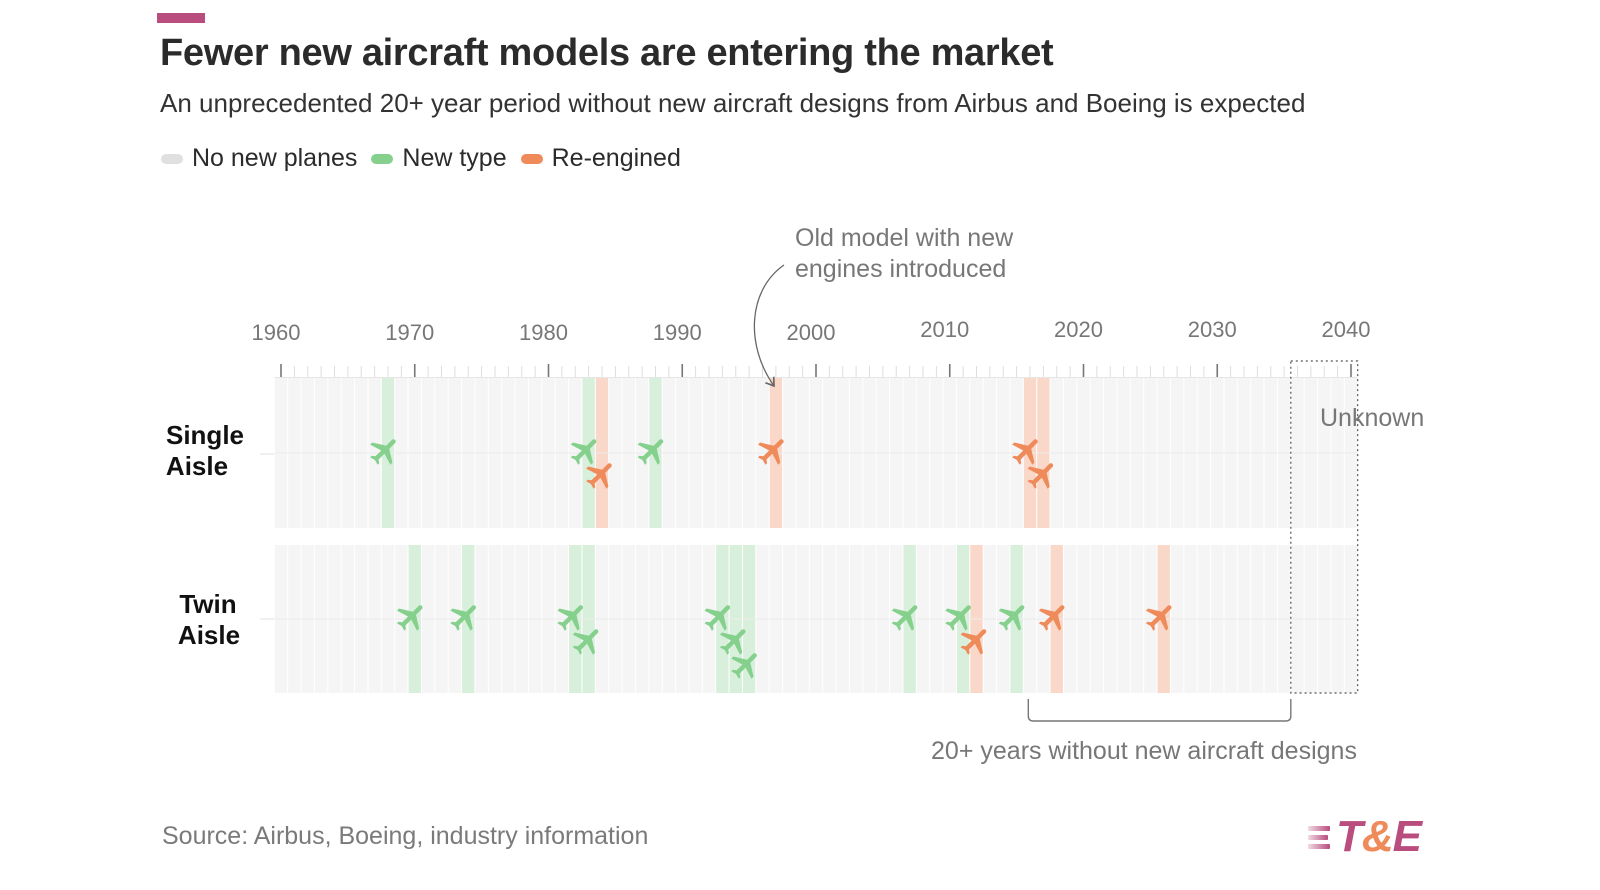 The height and width of the screenshot is (890, 1600). Describe the element at coordinates (811, 332) in the screenshot. I see `x-tick-label: 2000` at that location.